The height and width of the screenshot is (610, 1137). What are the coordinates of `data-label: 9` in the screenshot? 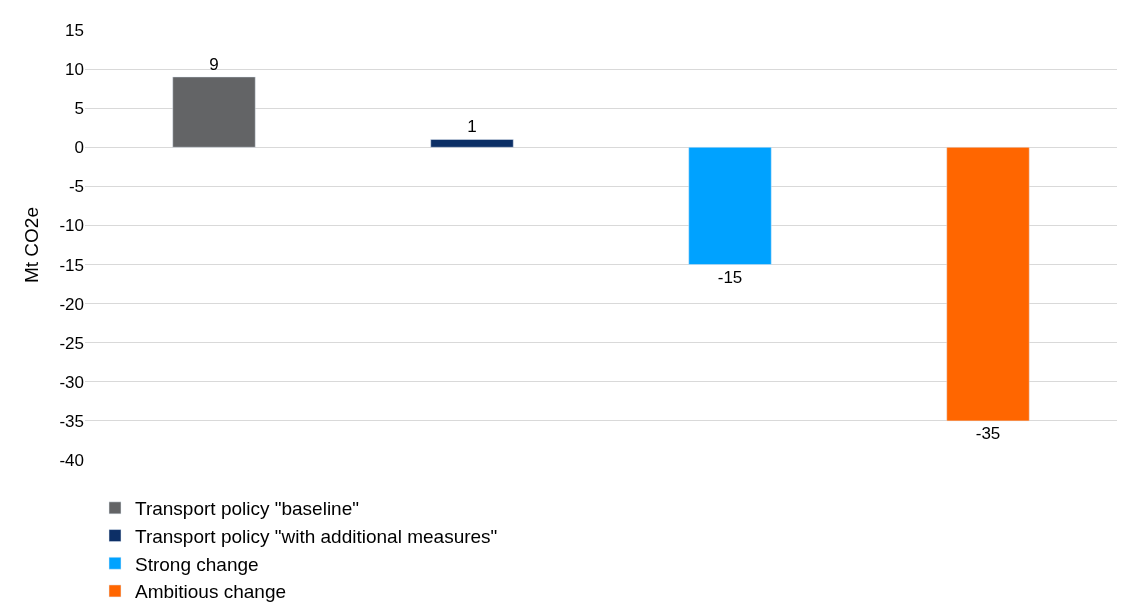 It's located at (214, 64).